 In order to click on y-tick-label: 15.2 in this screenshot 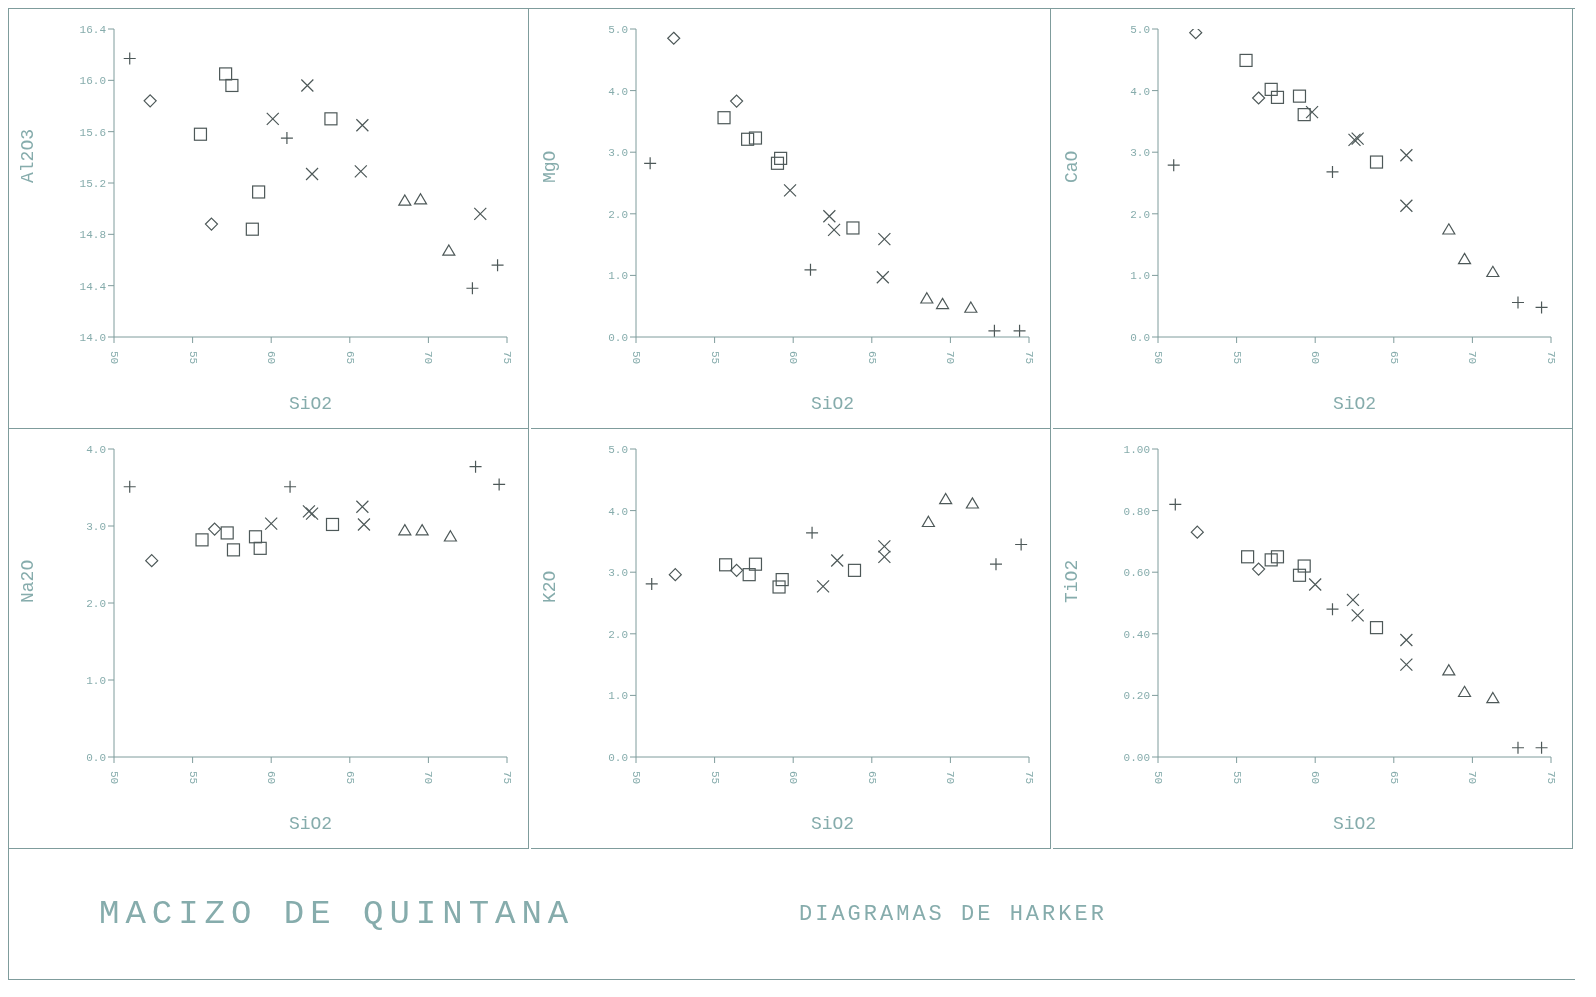, I will do `click(92, 183)`.